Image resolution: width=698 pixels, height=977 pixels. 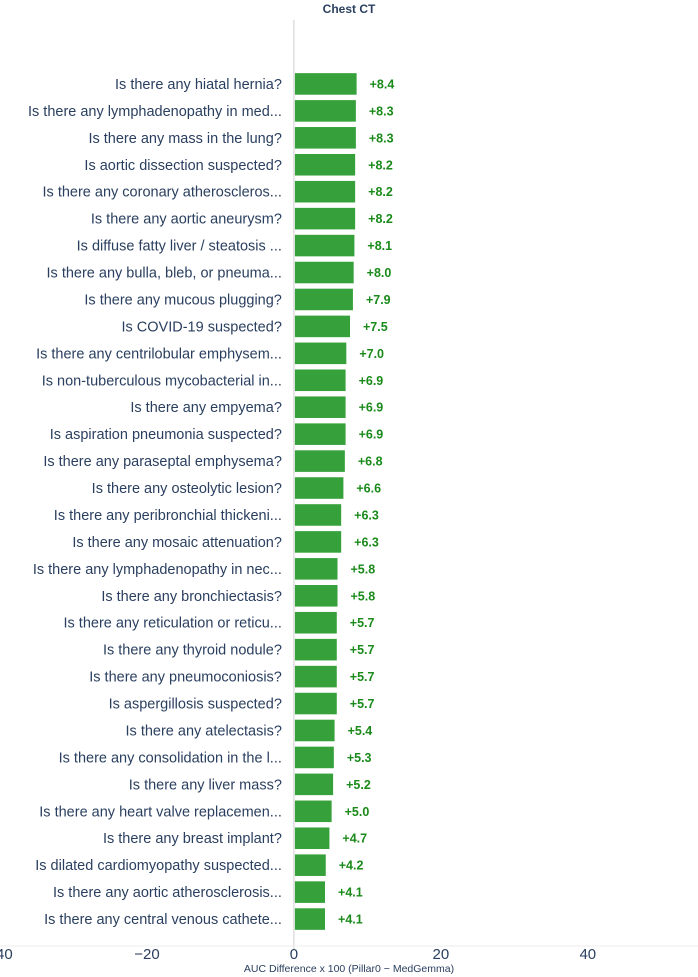 What do you see at coordinates (191, 597) in the screenshot?
I see `category-label: Is there any bronchiectasis?` at bounding box center [191, 597].